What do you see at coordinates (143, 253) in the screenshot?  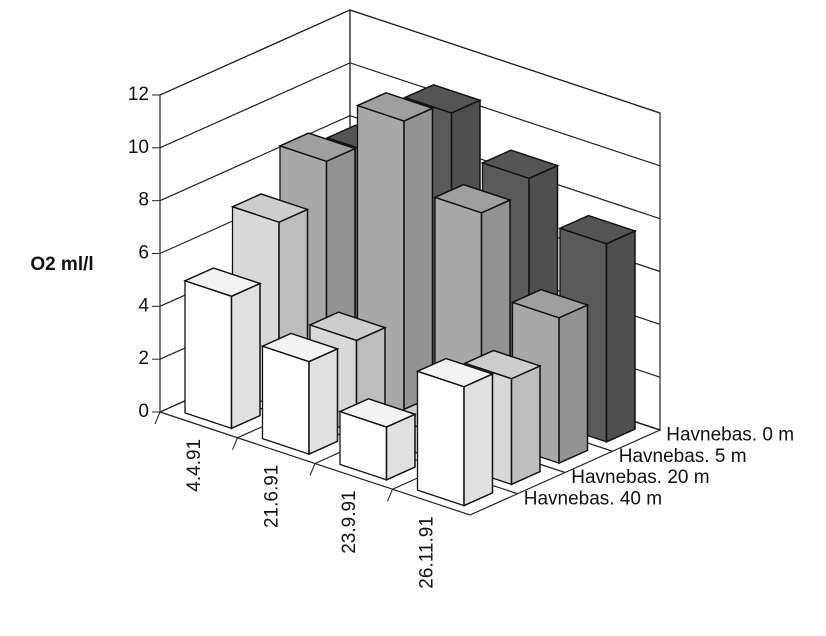 I see `y-tick-label: 6` at bounding box center [143, 253].